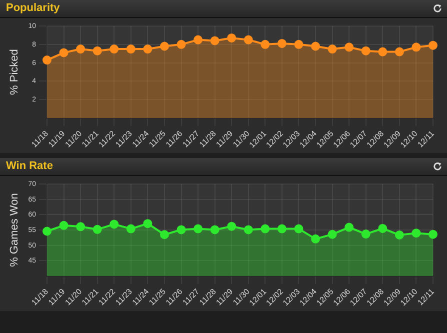 The height and width of the screenshot is (333, 447). I want to click on chart-title: Win Rate, so click(29, 166).